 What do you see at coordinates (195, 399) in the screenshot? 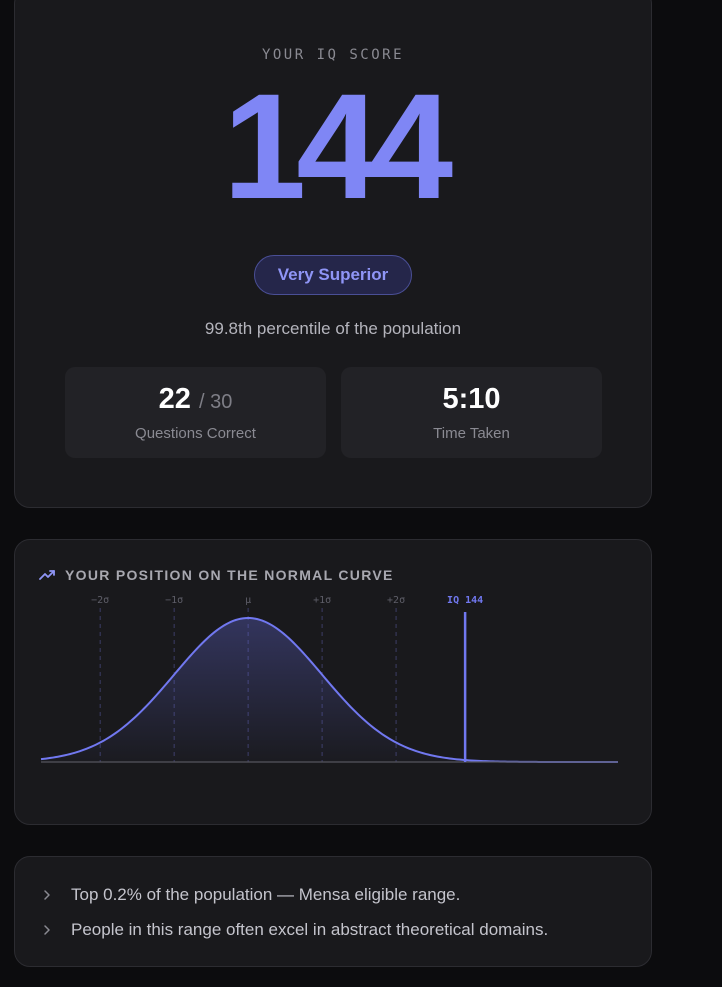
I see `questions-correct-value: 22 / 30` at bounding box center [195, 399].